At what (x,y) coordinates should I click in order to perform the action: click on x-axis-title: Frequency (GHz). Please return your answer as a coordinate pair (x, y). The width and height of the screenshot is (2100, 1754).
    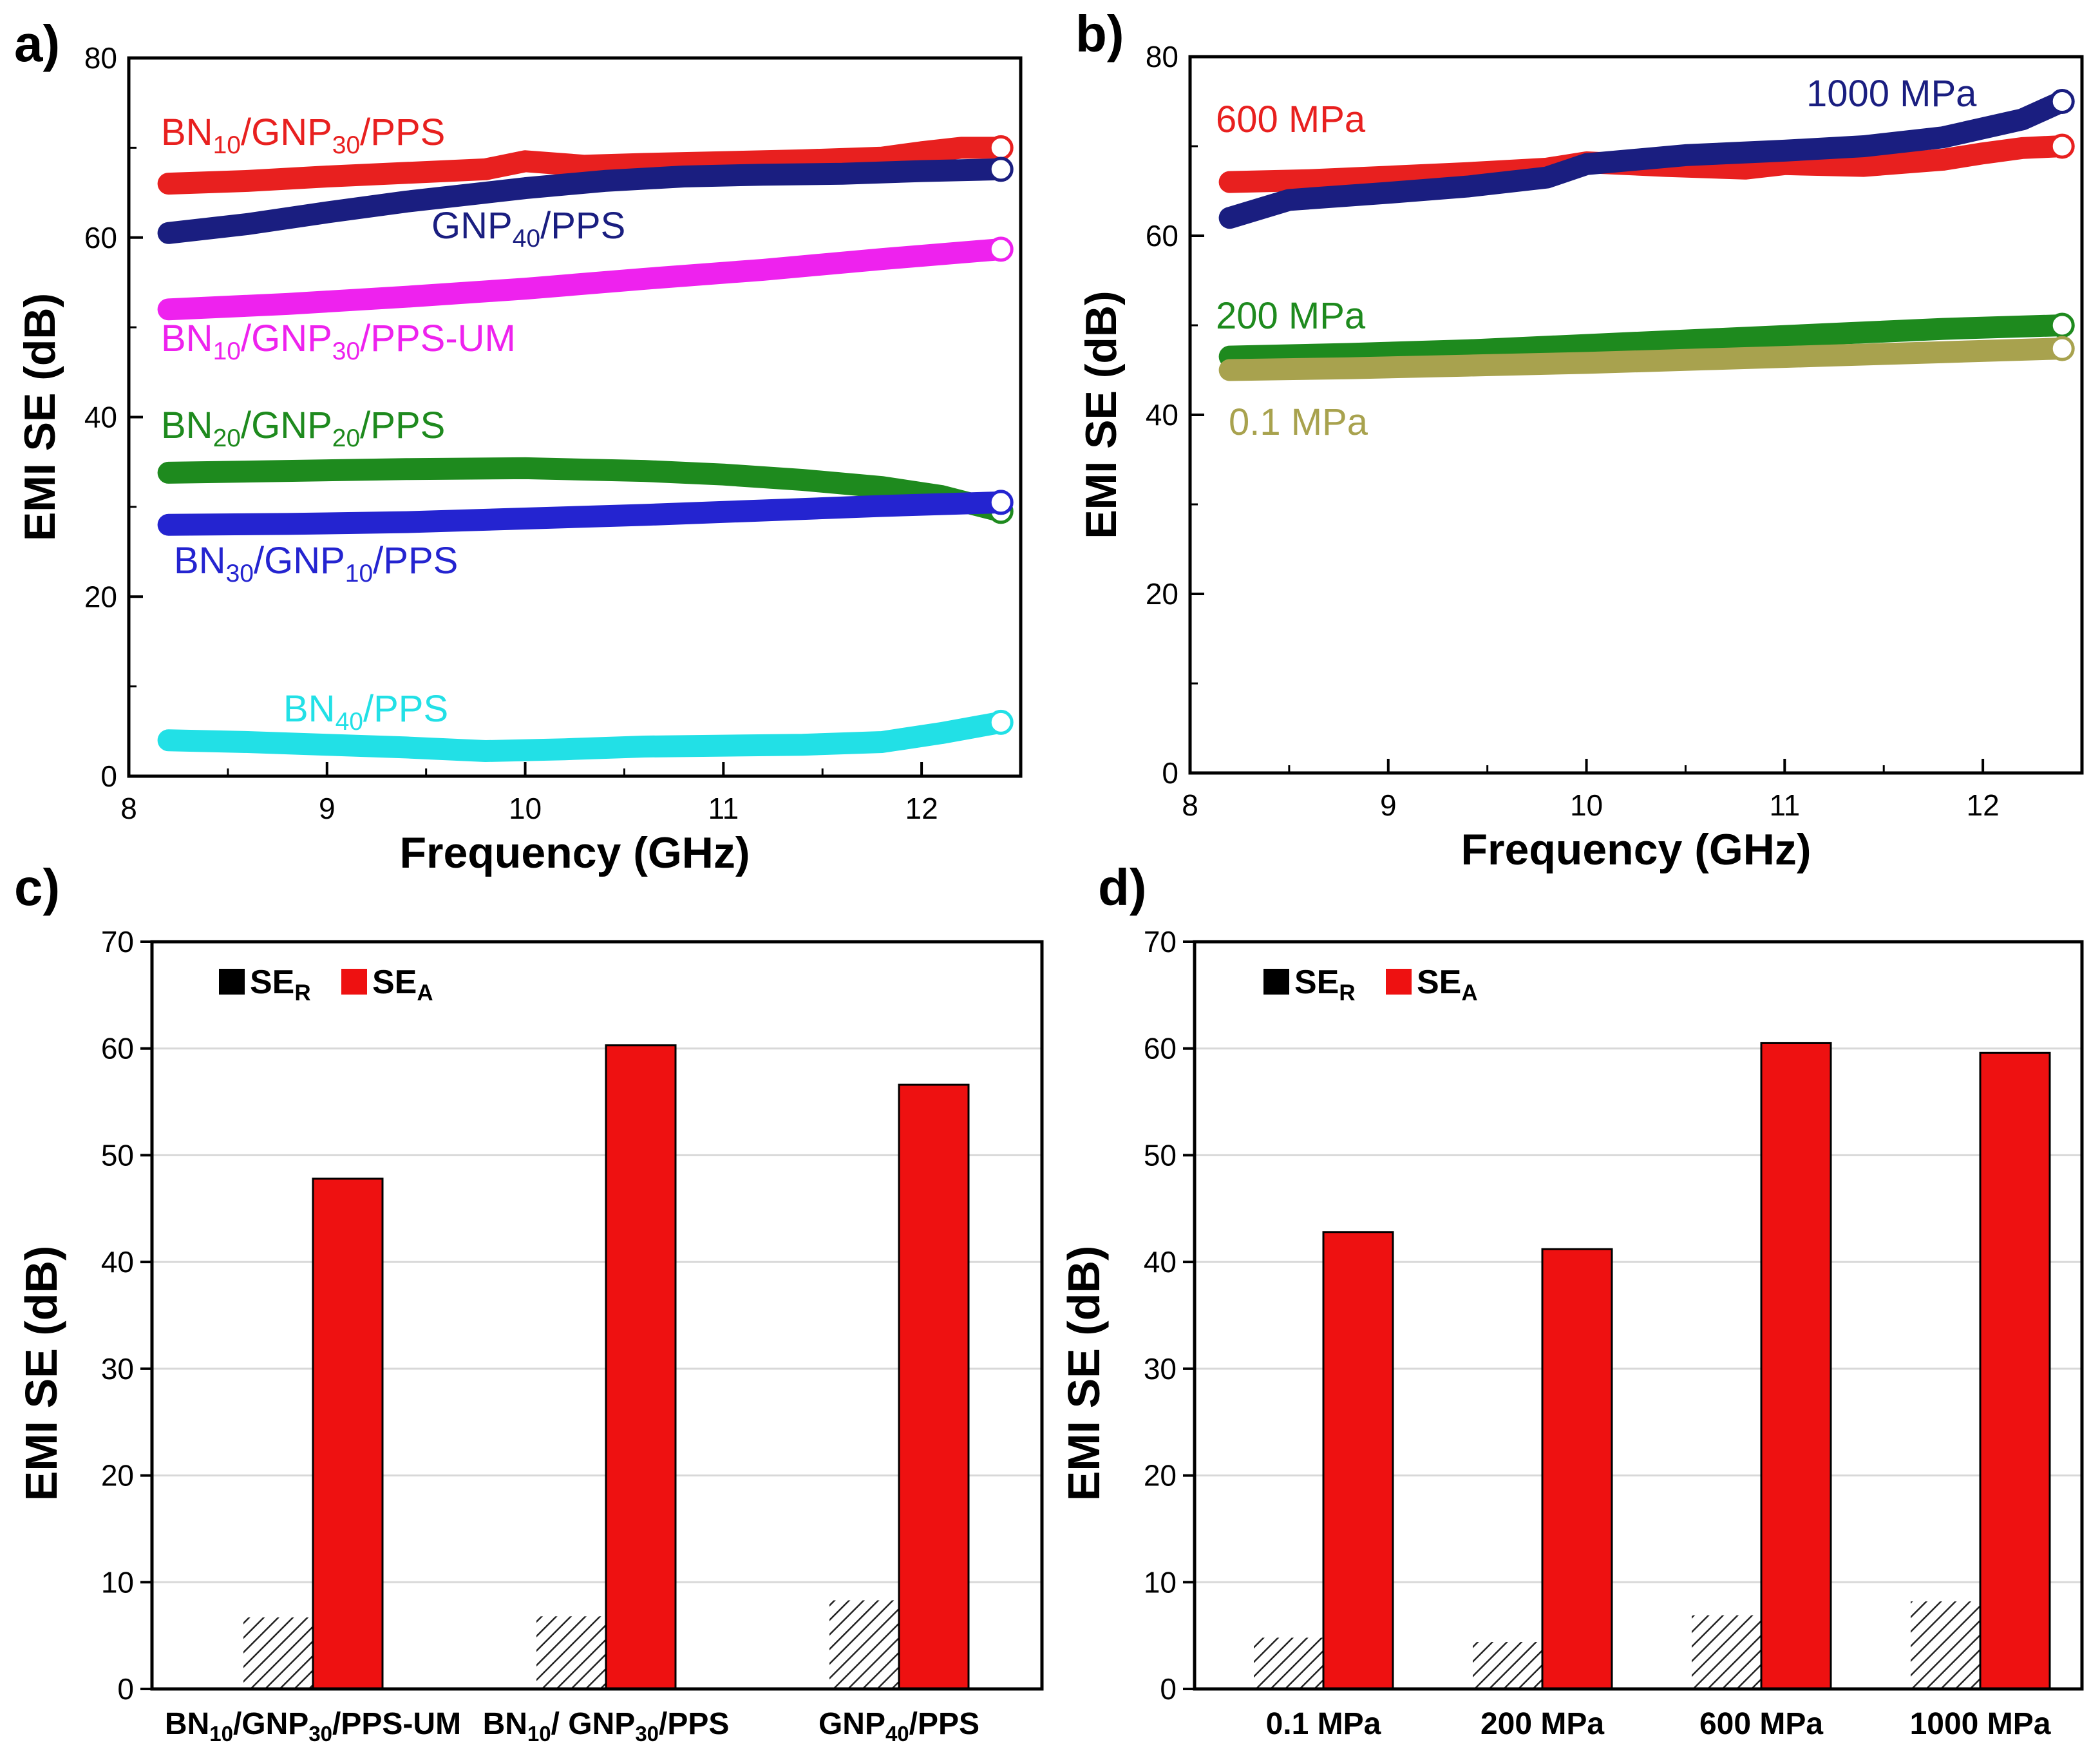
    Looking at the image, I should click on (1636, 849).